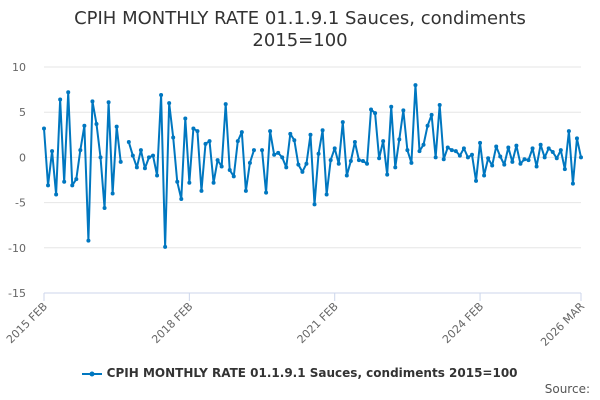 This screenshot has width=600, height=400. I want to click on x-tick-label: 2015 FEB, so click(27, 323).